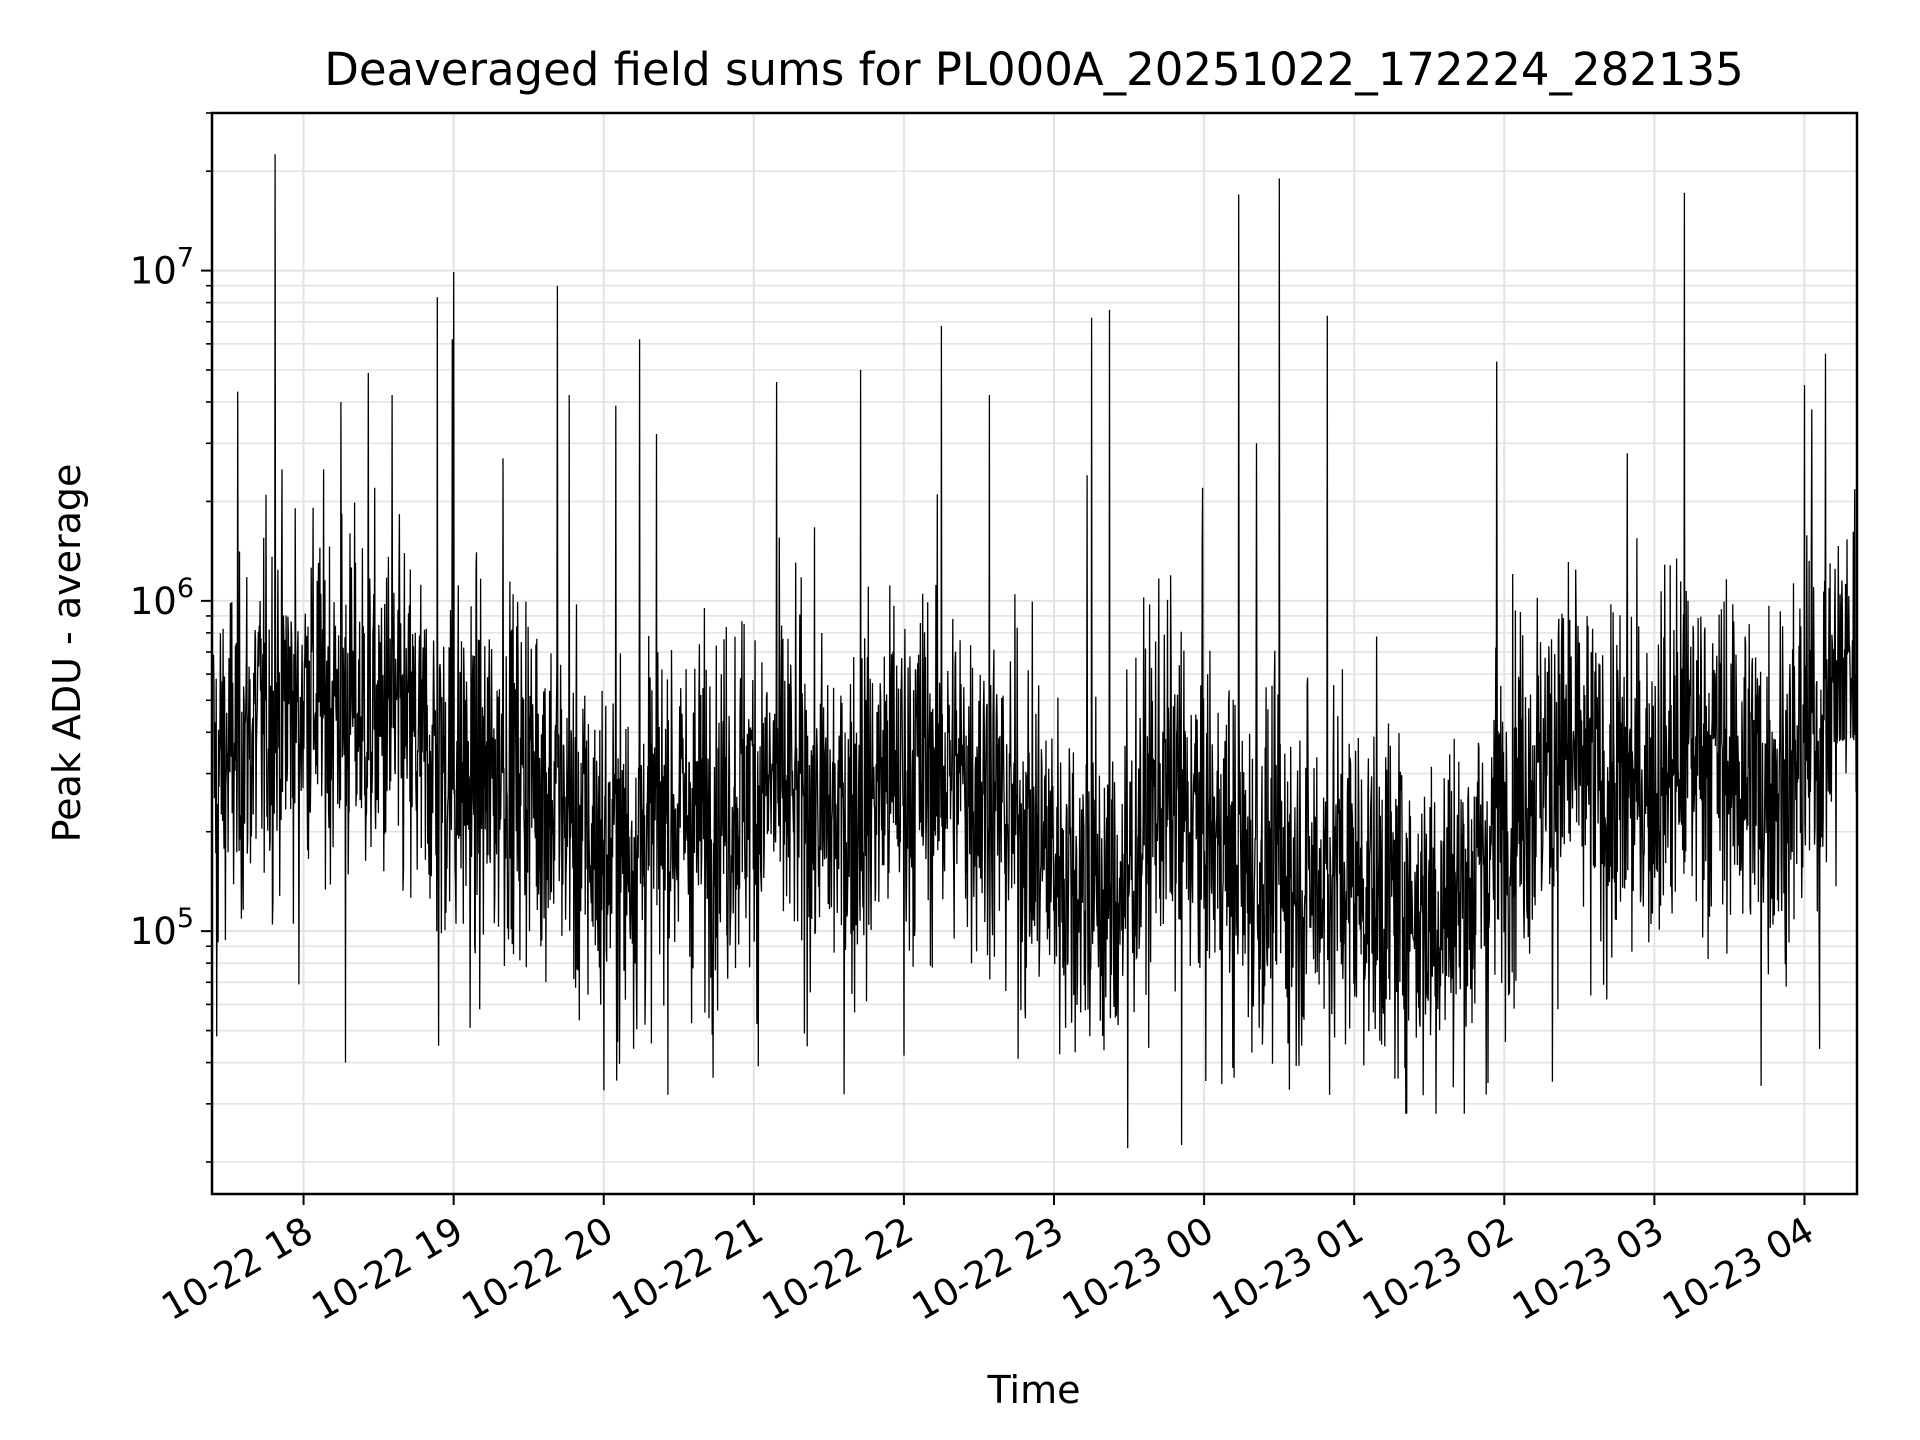 The width and height of the screenshot is (1920, 1440). I want to click on x-tick-label: 10-22 20, so click(538, 1269).